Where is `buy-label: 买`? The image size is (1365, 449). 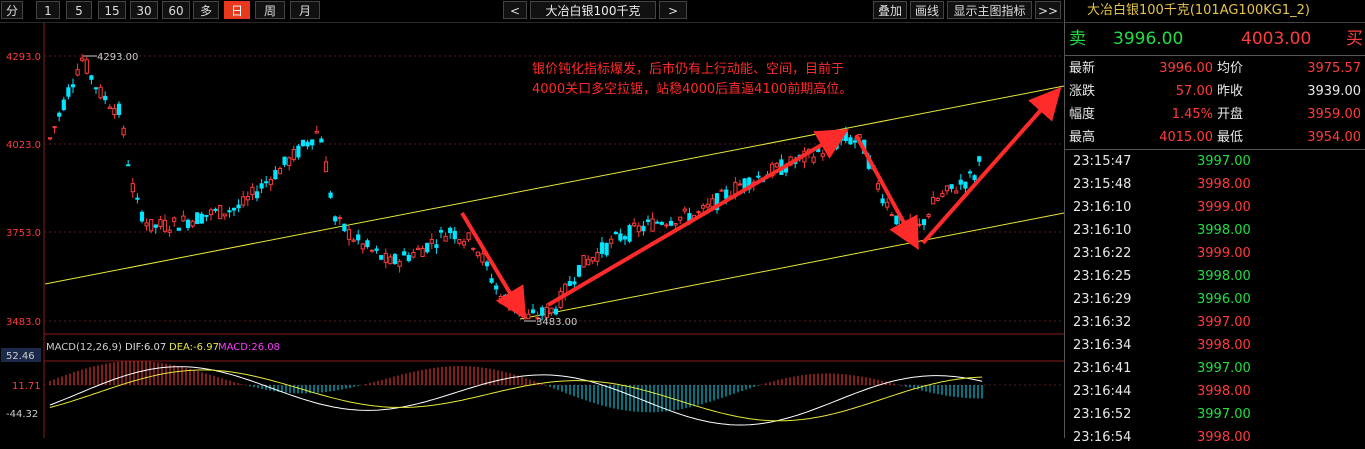
buy-label: 买 is located at coordinates (1354, 39).